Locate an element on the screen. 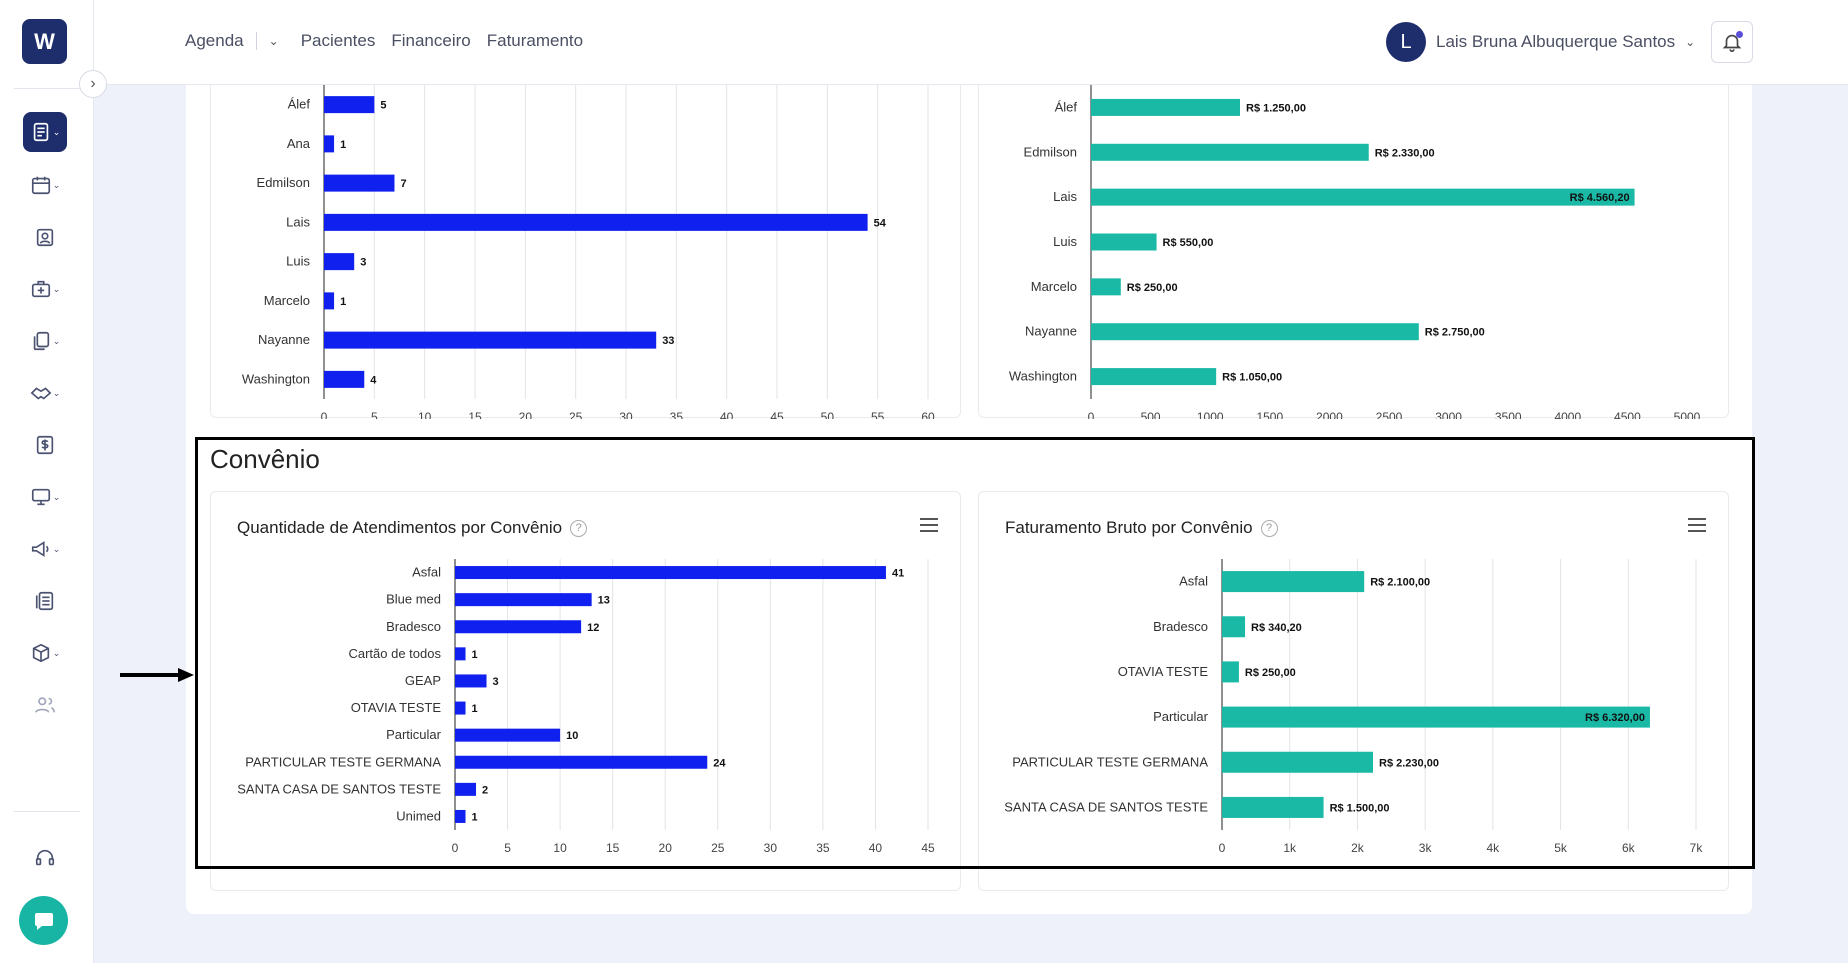 This screenshot has width=1848, height=963. x-tick-label: 60 is located at coordinates (928, 414).